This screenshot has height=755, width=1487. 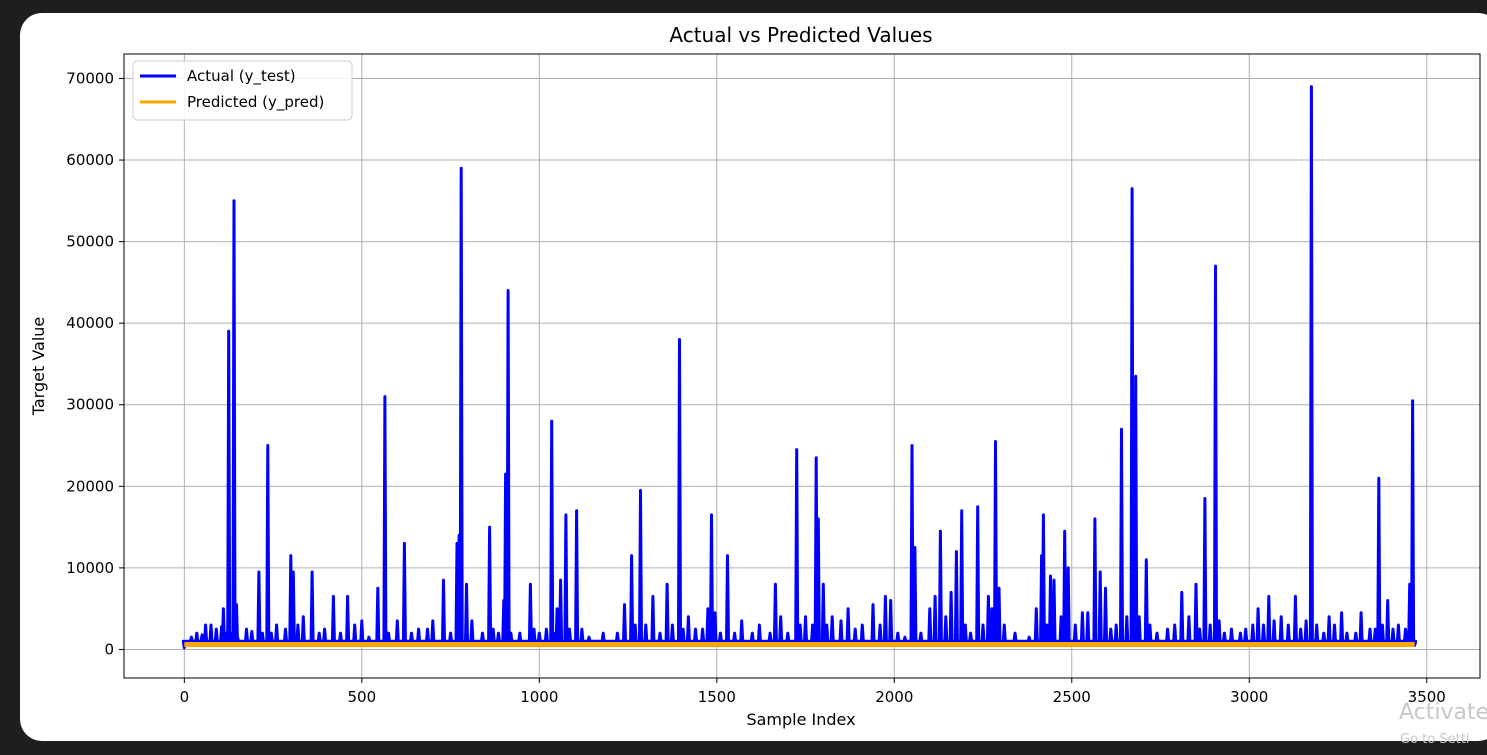 I want to click on y-axis-label: Target Value, so click(x=38, y=367).